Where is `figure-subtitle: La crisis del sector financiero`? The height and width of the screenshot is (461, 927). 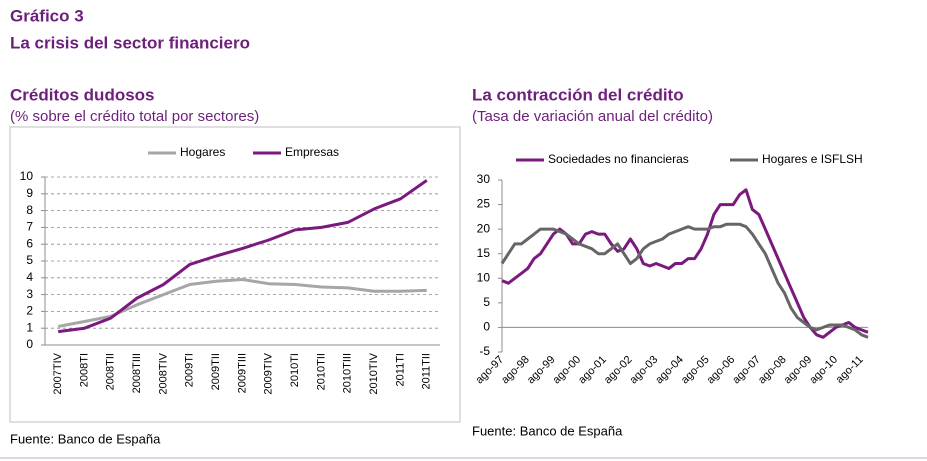 figure-subtitle: La crisis del sector financiero is located at coordinates (130, 42).